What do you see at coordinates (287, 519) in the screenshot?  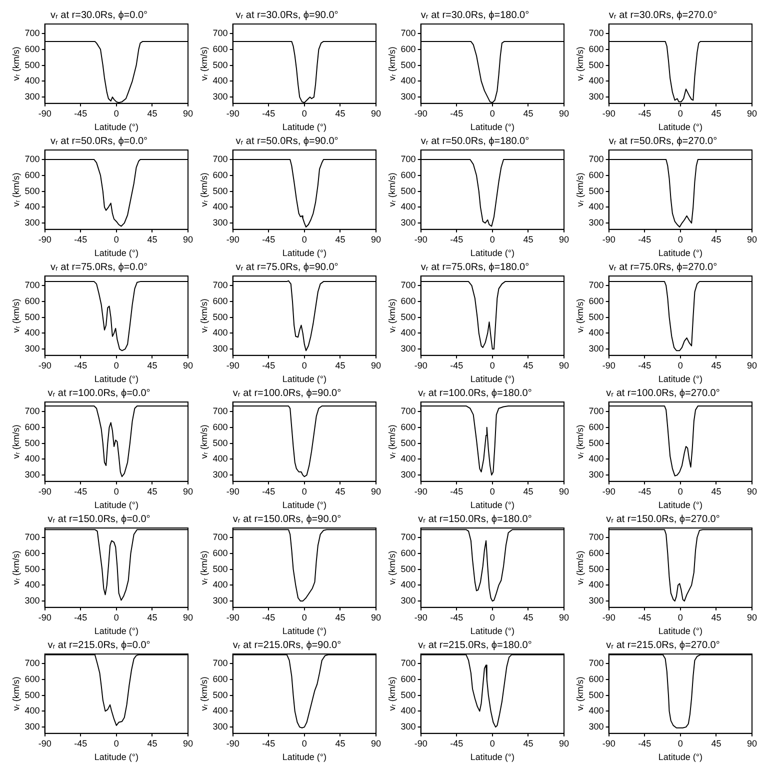 I see `chart-title: vᵣ at r=150.0Rs, ϕ=90.0°` at bounding box center [287, 519].